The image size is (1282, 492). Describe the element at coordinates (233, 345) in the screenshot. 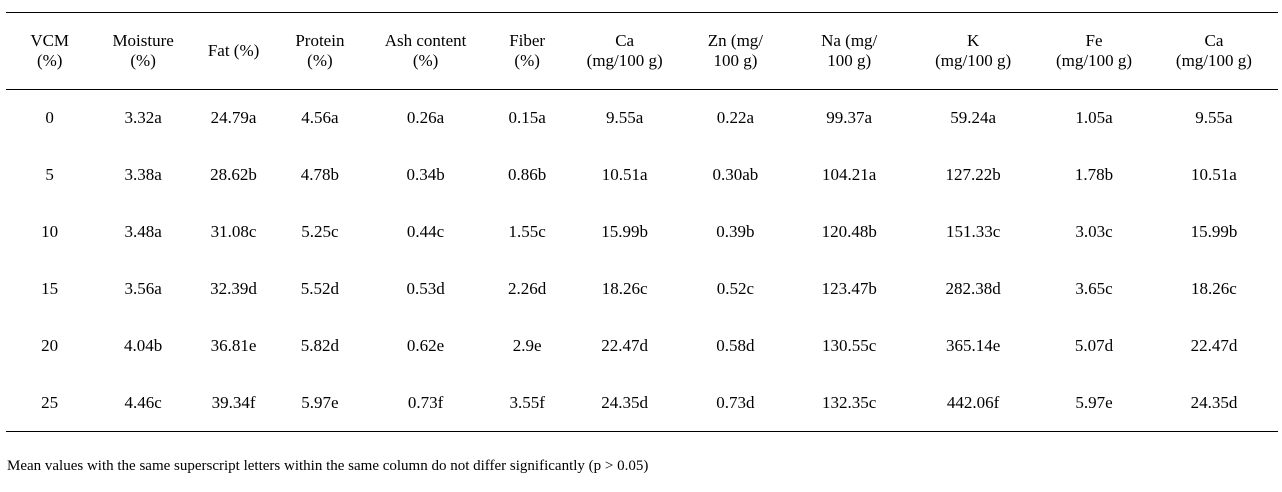

I see `table-cell: 36.81e` at that location.